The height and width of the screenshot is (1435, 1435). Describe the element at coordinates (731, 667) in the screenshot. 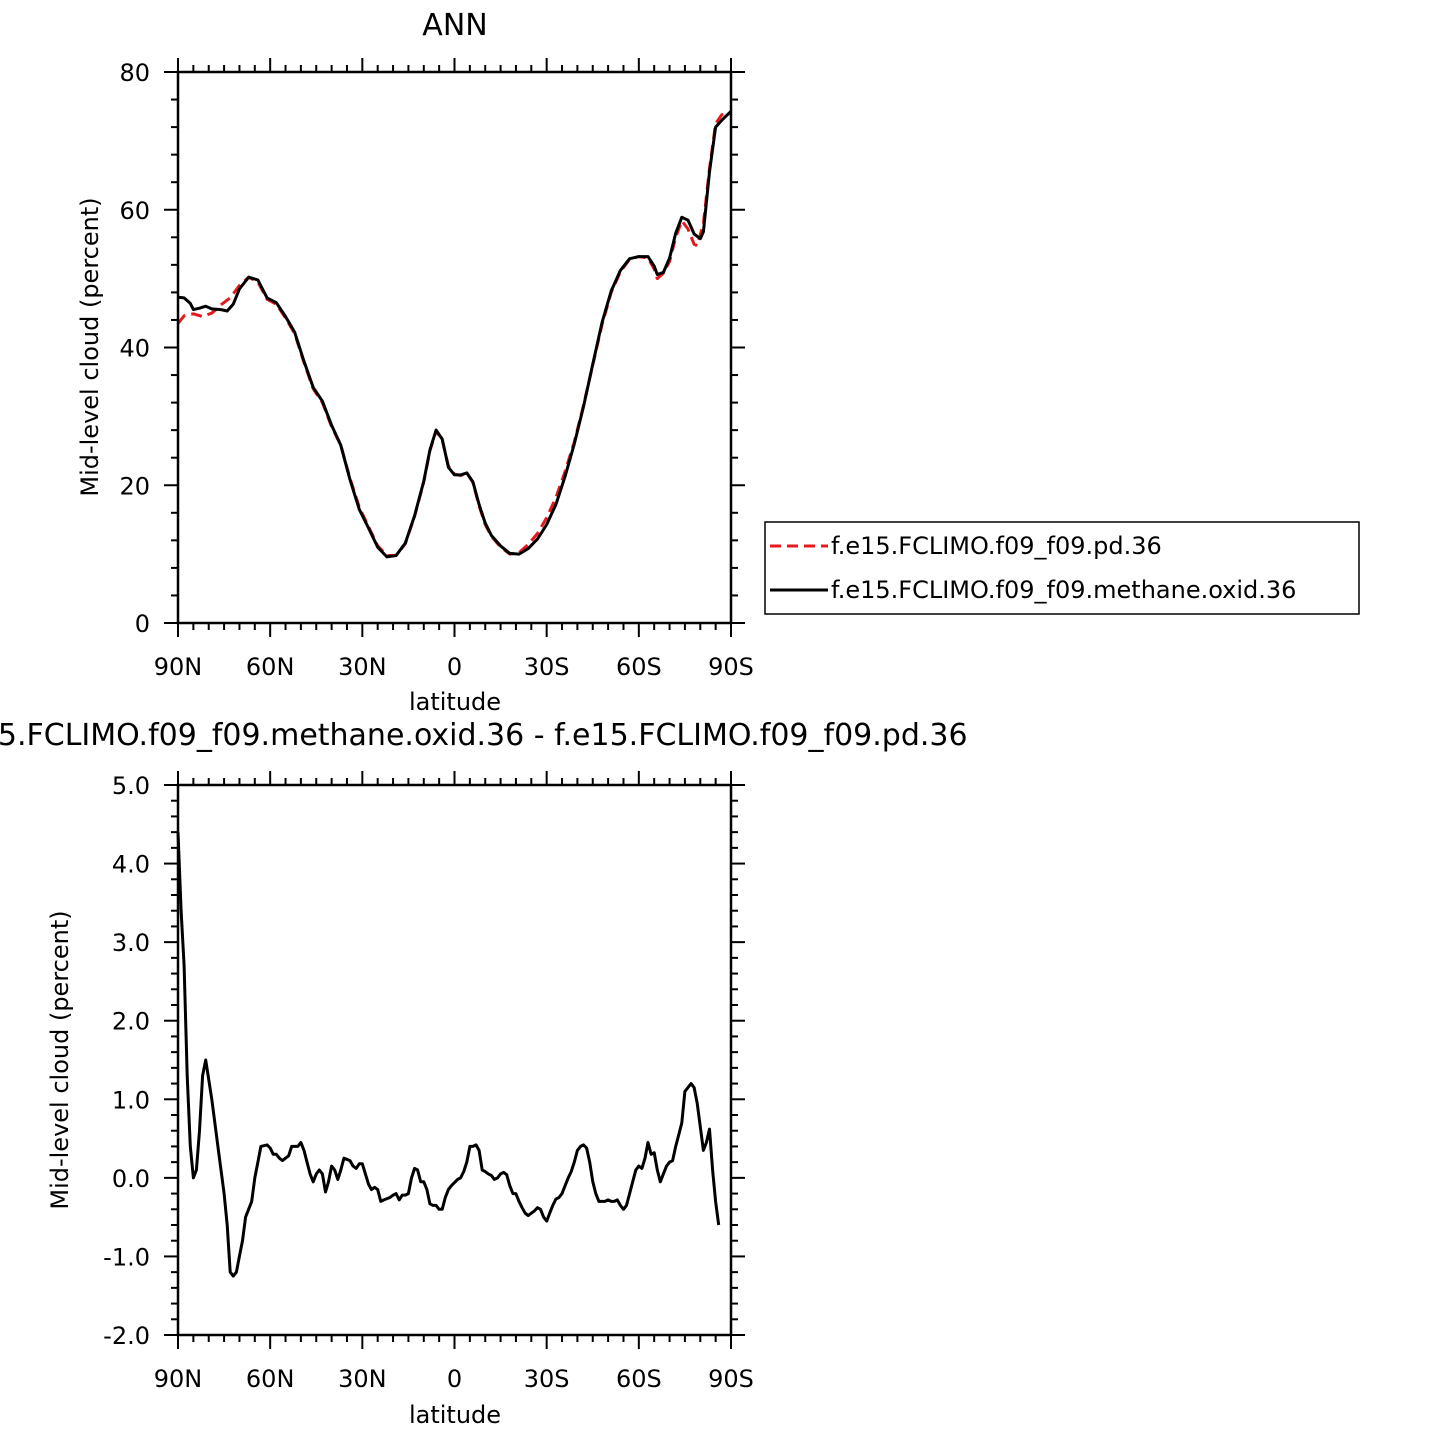

I see `top-x-tick-label: 90S` at that location.